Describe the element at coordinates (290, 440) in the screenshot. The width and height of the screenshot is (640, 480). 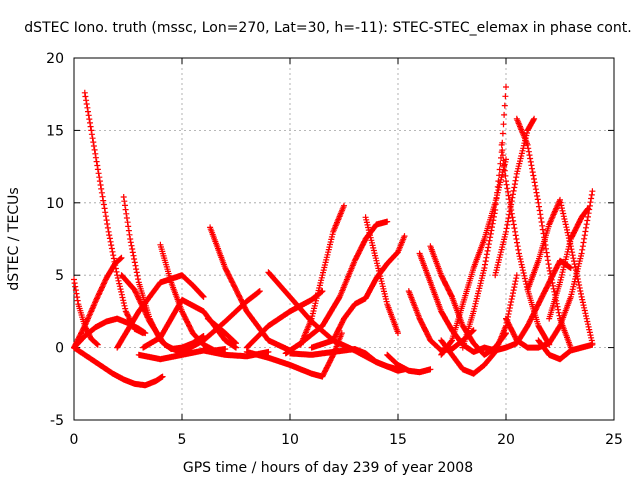
I see `x-tick-label: 10` at that location.